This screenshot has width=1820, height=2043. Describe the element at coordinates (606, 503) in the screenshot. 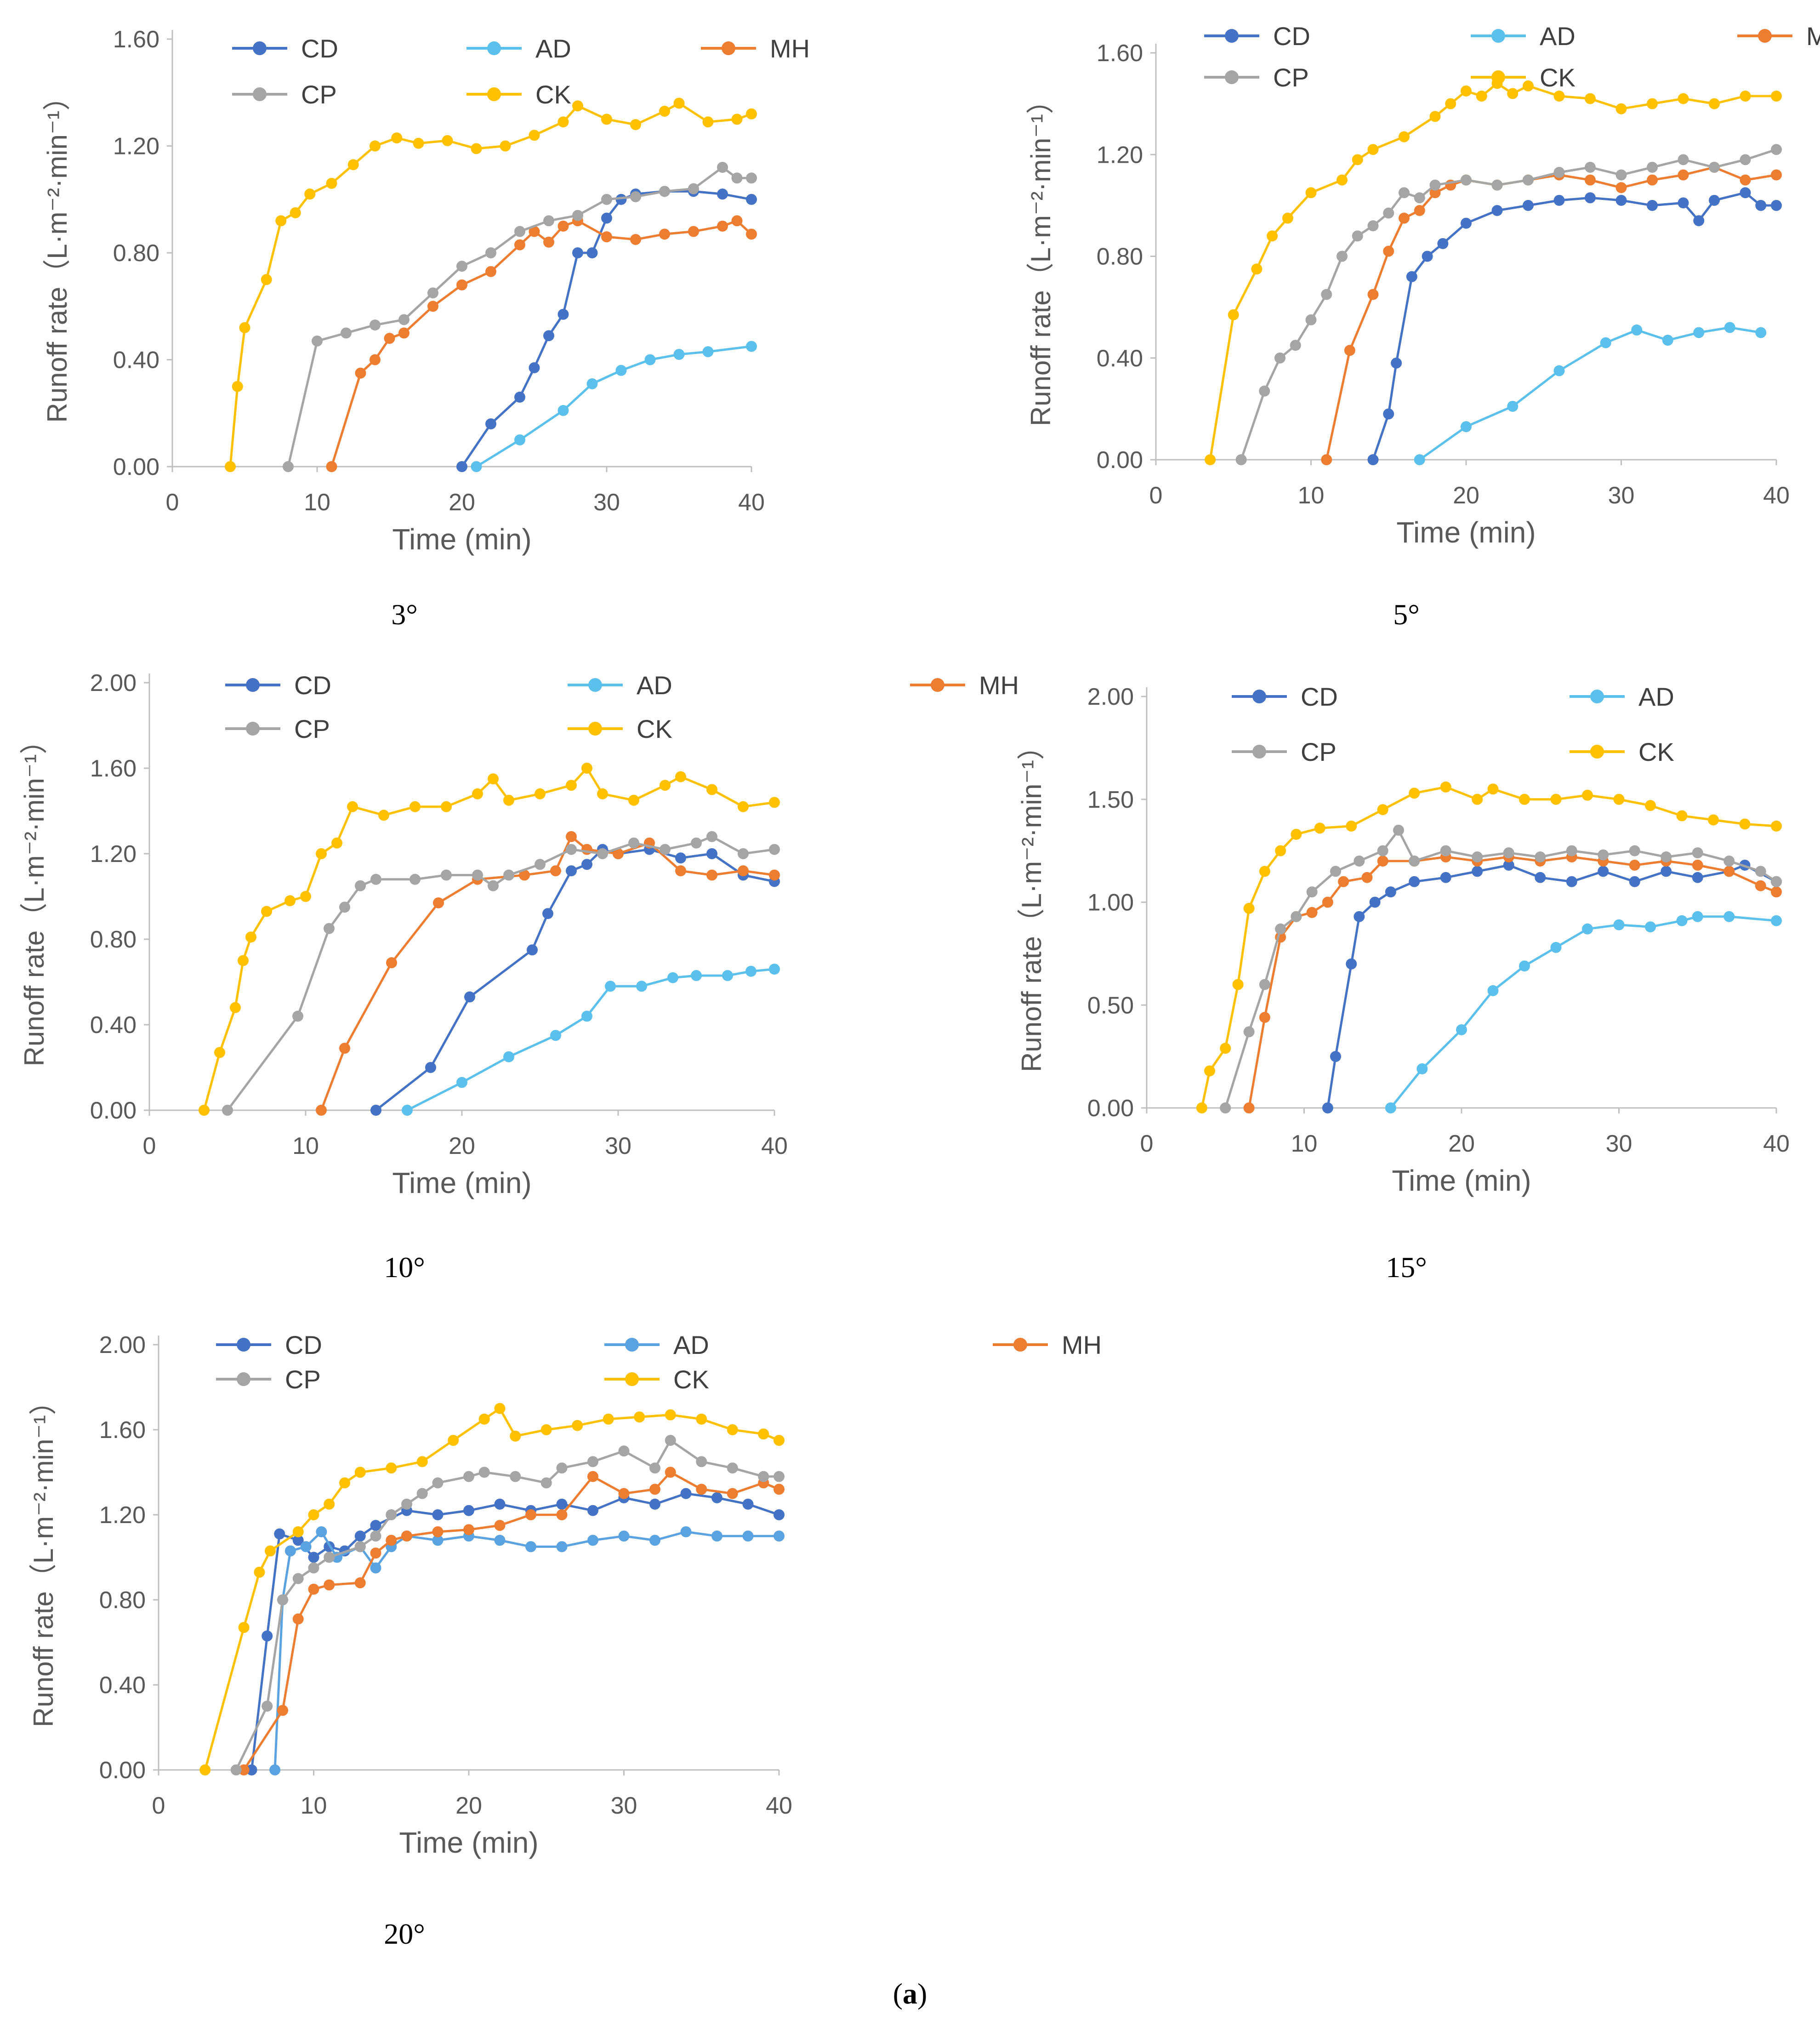

I see `x-tick-label: 30` at that location.